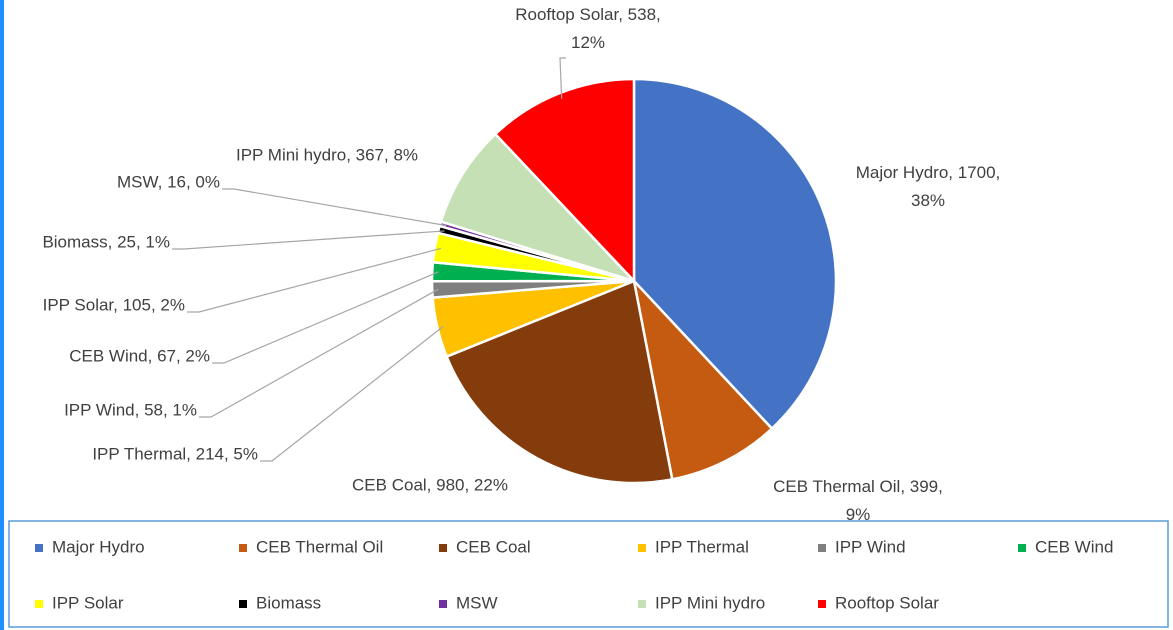  I want to click on legend-label: IPP Thermal, so click(702, 546).